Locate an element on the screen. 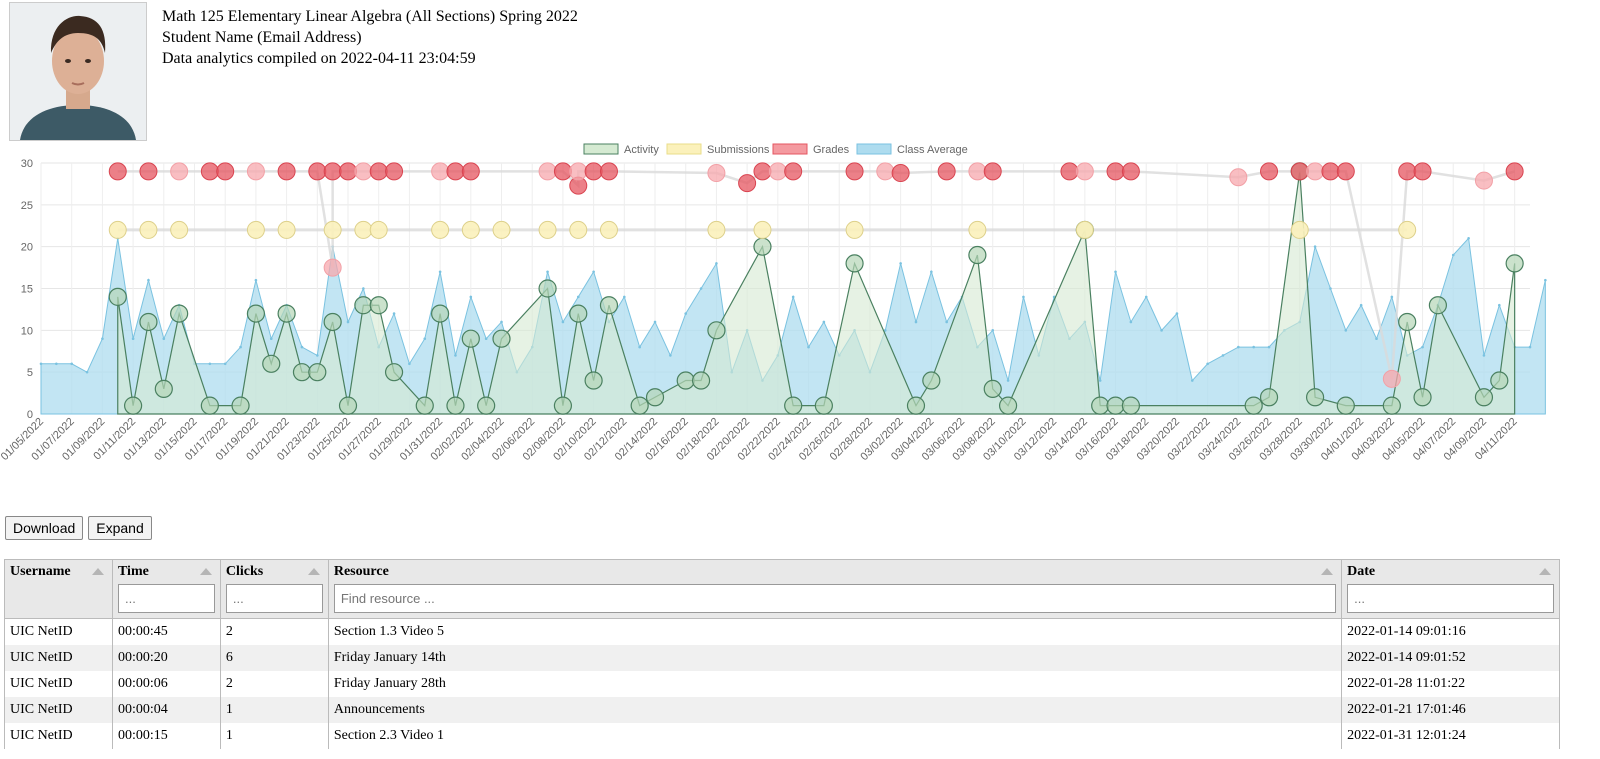 This screenshot has width=1600, height=759. cell-clicks: 2 is located at coordinates (274, 684).